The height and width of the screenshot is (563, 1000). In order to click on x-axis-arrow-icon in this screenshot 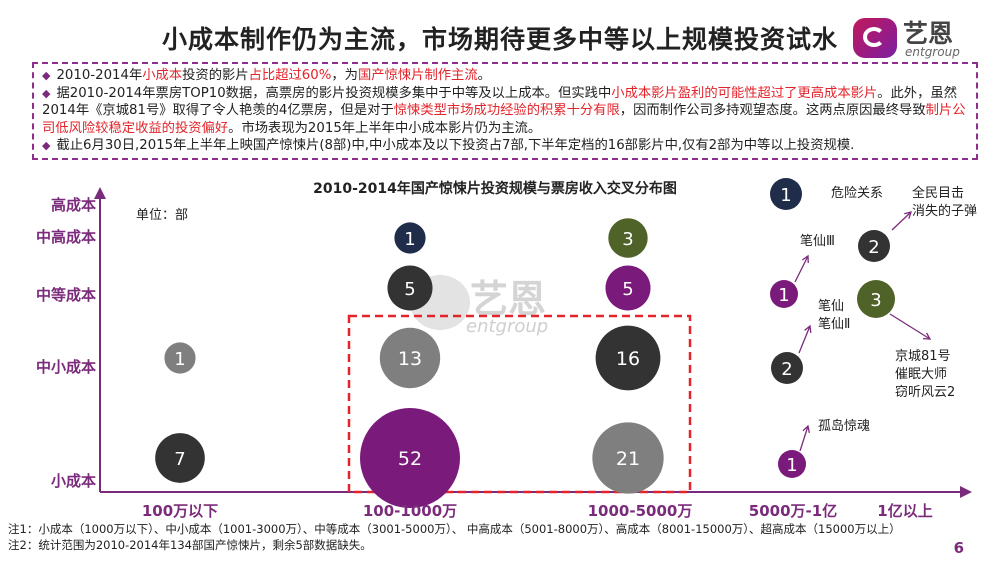, I will do `click(966, 492)`.